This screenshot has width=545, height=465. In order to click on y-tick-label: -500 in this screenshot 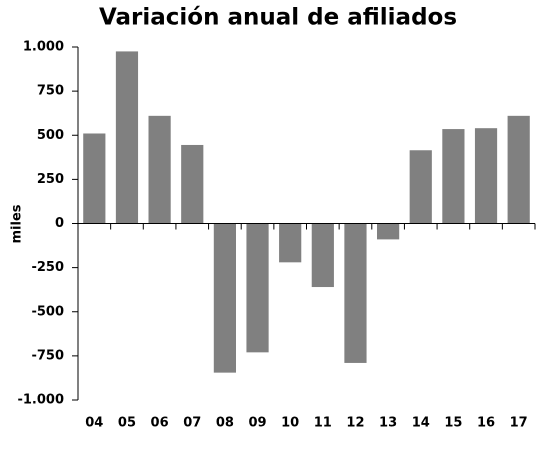, I will do `click(47, 311)`.